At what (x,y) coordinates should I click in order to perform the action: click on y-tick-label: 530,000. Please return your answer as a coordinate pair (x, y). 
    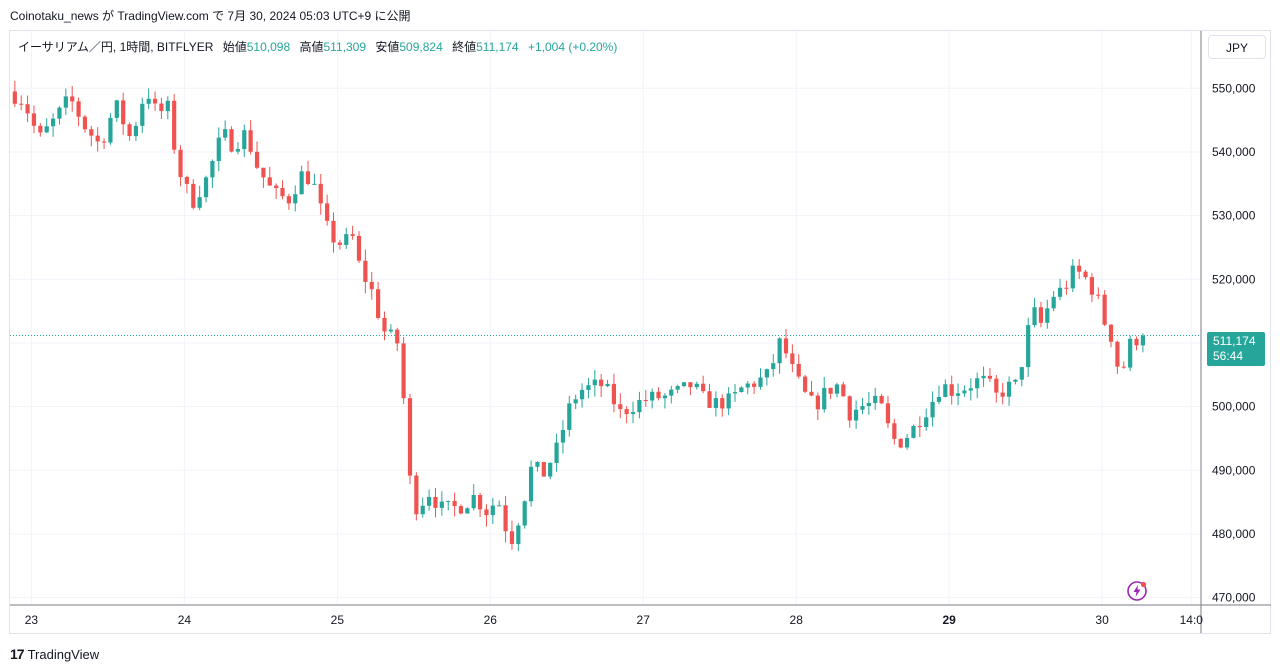
    Looking at the image, I should click on (1234, 216).